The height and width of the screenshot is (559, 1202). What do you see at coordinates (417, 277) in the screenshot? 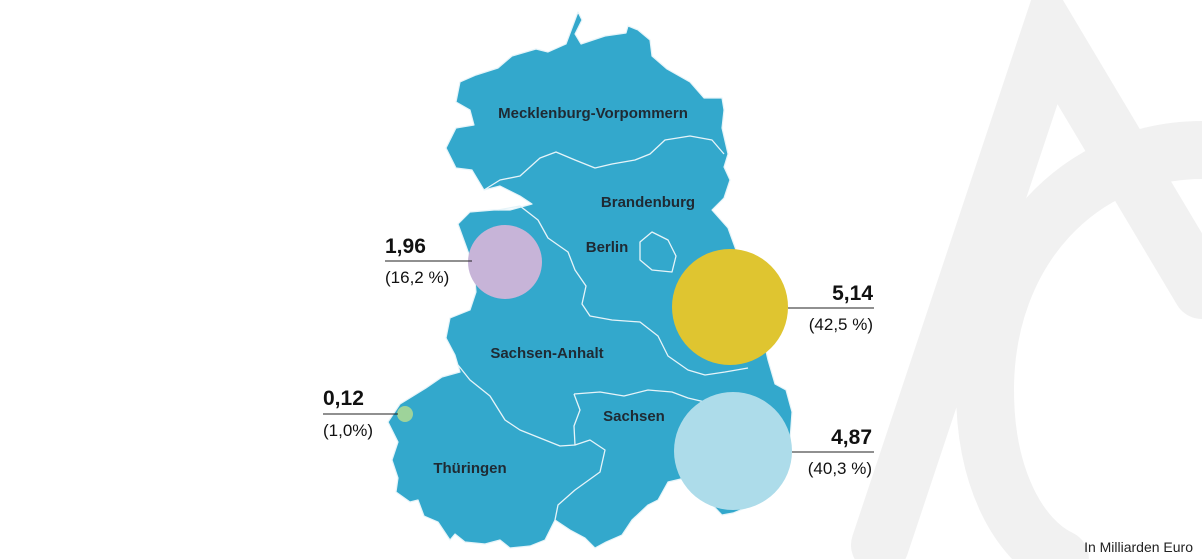
I see `share-sachsen-anhalt: (16,2 %)` at bounding box center [417, 277].